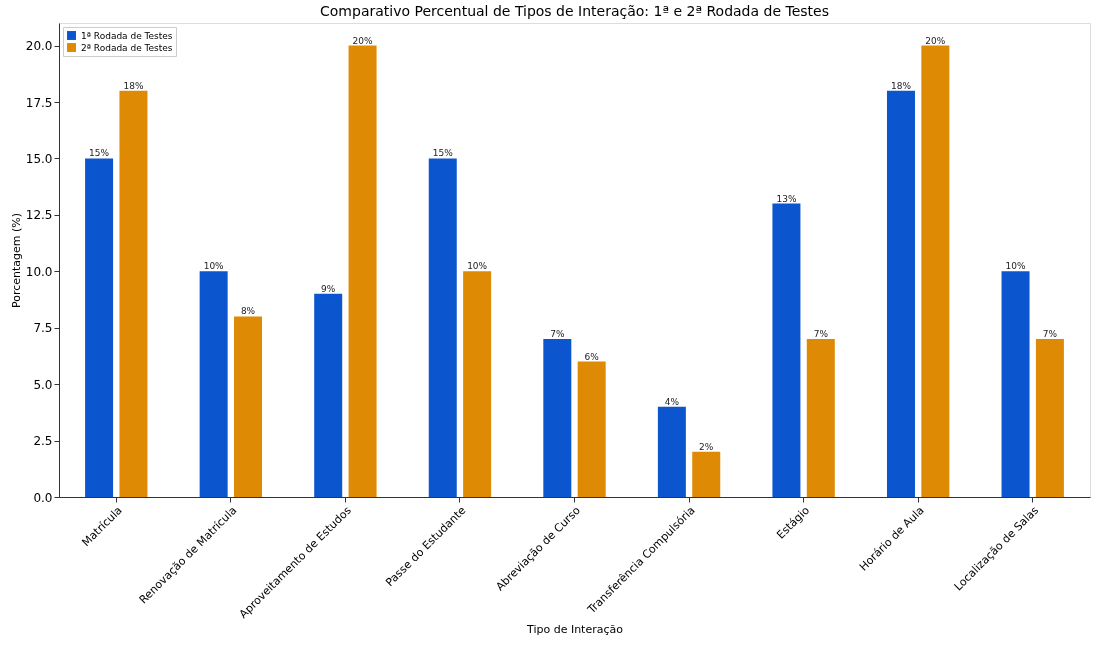  What do you see at coordinates (43, 328) in the screenshot?
I see `y-tick-label: 7.5` at bounding box center [43, 328].